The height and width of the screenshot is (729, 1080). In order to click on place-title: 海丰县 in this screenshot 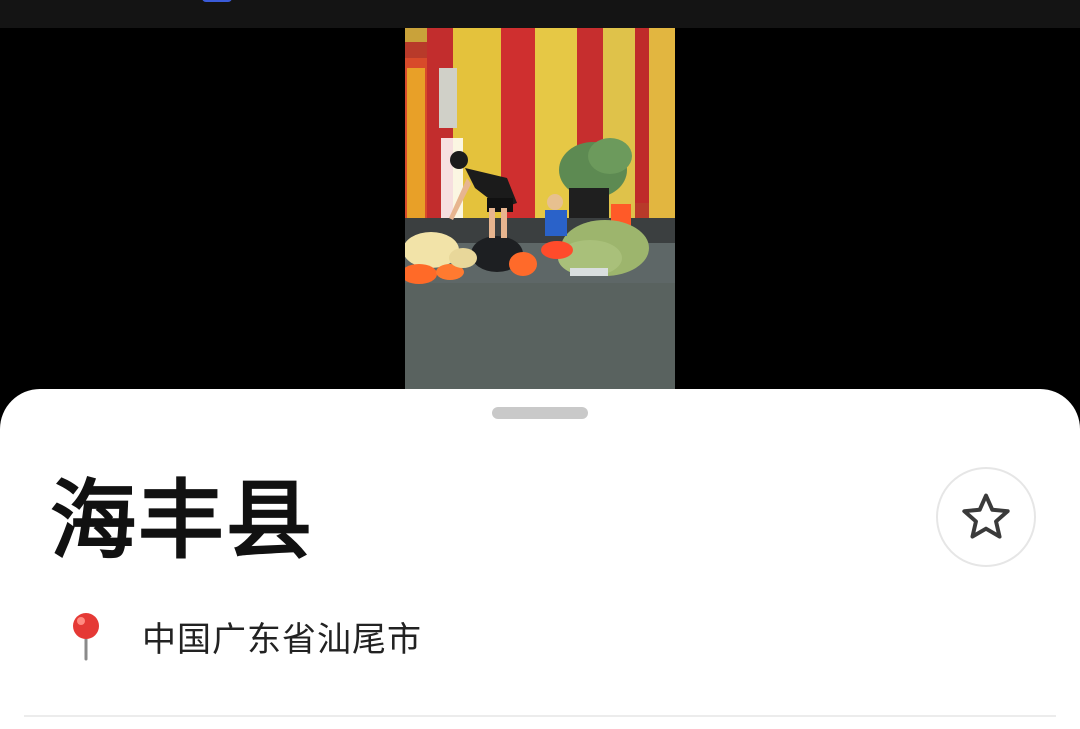, I will do `click(182, 521)`.